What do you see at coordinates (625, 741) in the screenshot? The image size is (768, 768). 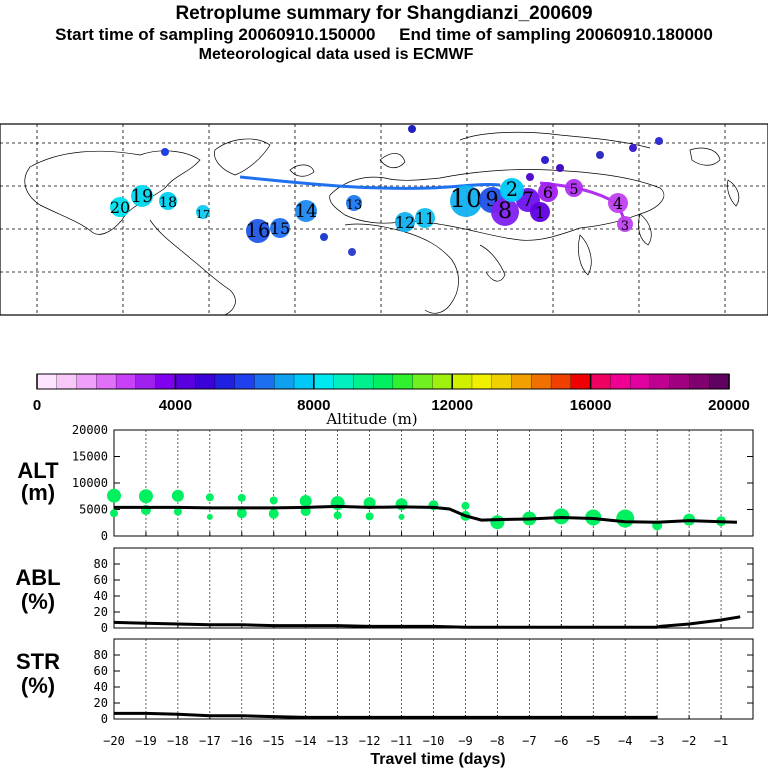 I see `x-tick-label: −4` at bounding box center [625, 741].